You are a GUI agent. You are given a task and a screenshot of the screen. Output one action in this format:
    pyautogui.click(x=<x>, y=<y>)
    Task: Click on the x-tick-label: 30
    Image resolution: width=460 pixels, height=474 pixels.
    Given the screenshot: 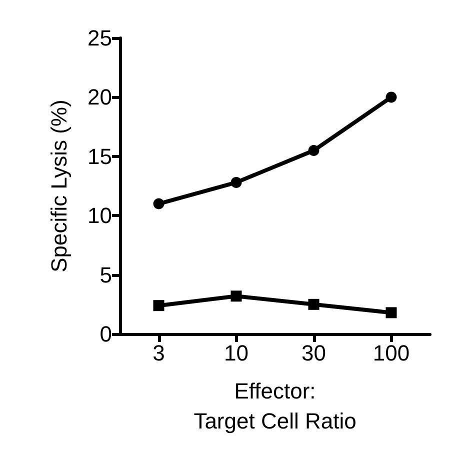 What is the action you would take?
    pyautogui.click(x=314, y=353)
    